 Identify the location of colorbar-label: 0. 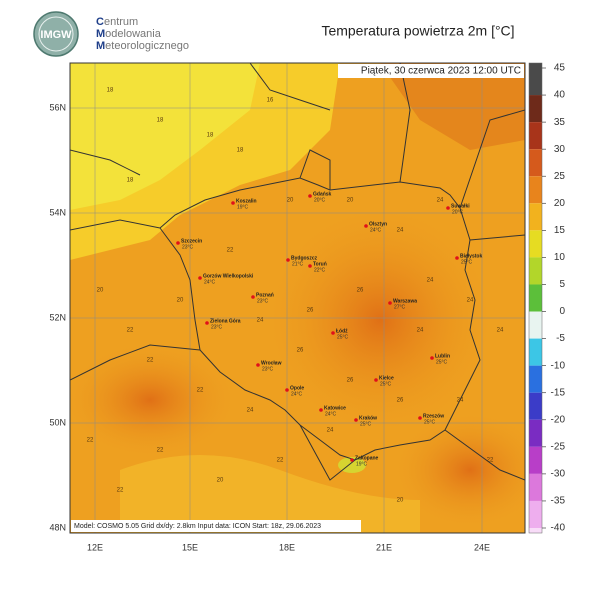
(562, 311).